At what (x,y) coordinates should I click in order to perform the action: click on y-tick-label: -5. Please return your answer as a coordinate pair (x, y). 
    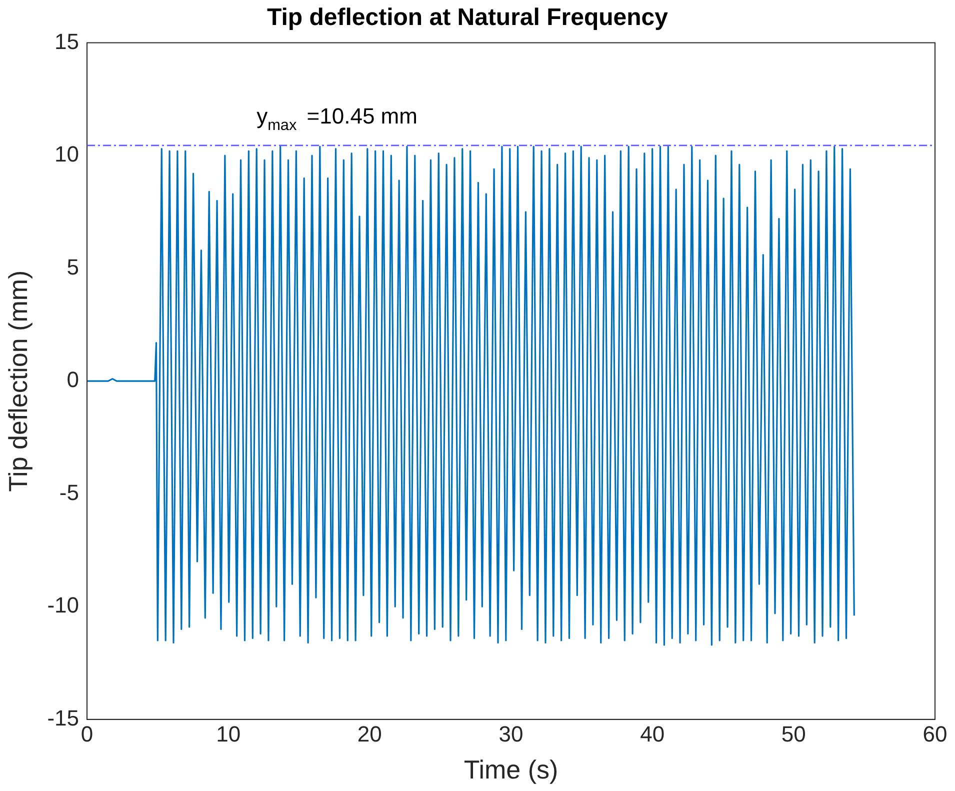
    Looking at the image, I should click on (69, 492).